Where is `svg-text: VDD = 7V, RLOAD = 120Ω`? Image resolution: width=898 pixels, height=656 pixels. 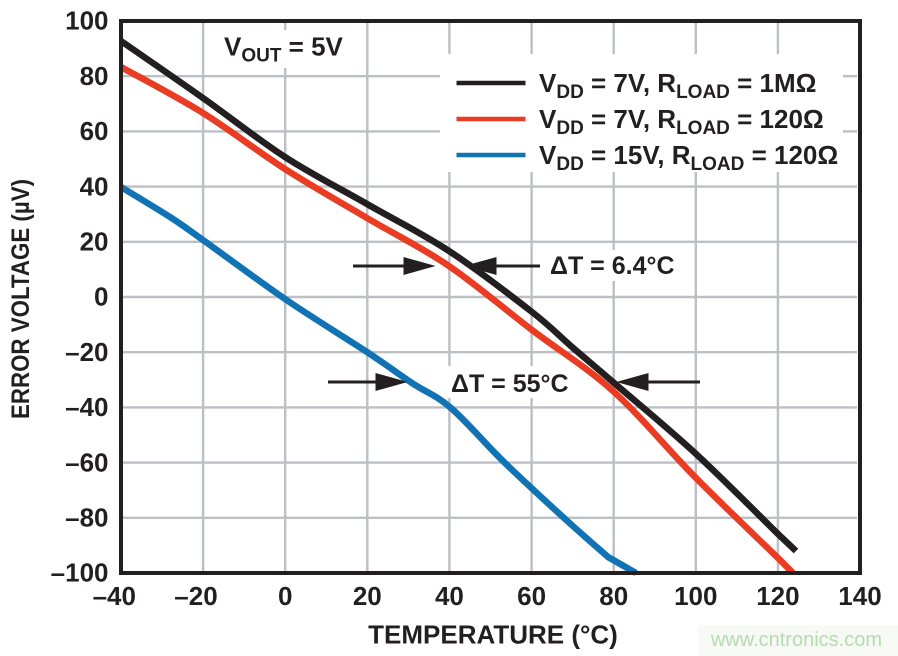
svg-text: VDD = 7V, RLOAD = 120Ω is located at coordinates (681, 121).